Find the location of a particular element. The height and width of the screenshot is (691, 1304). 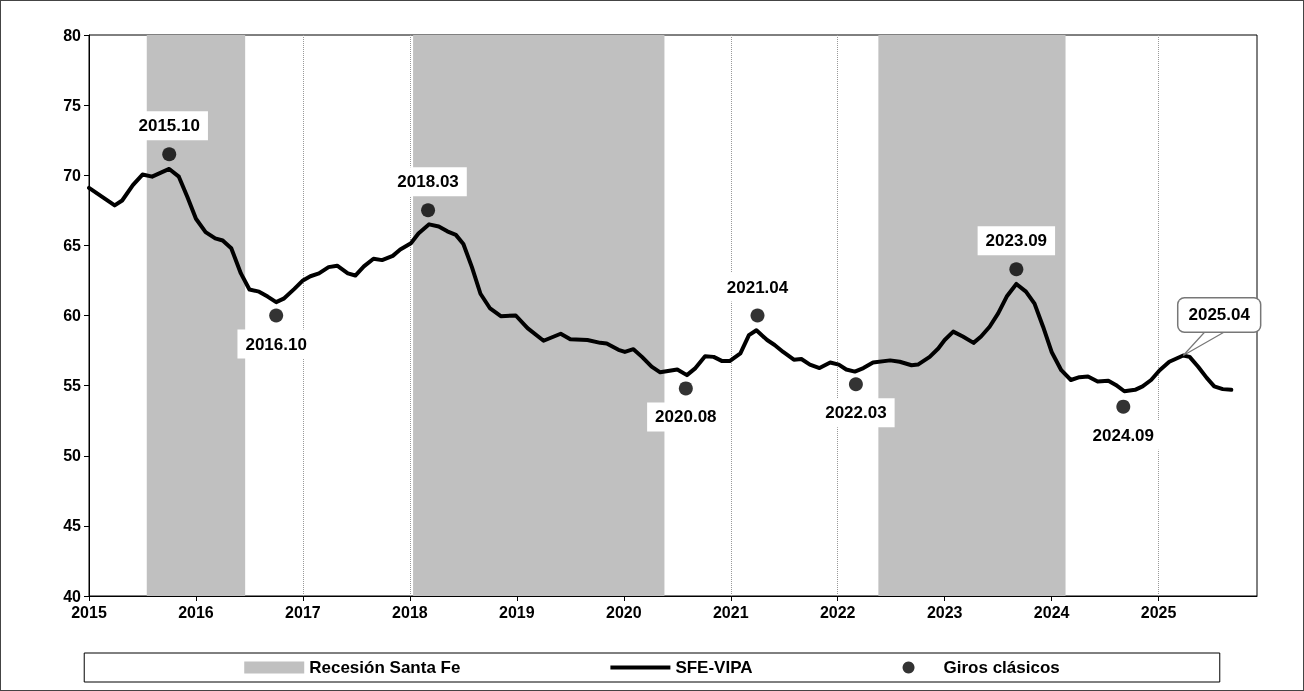

x-tick-label: 2018 is located at coordinates (410, 612).